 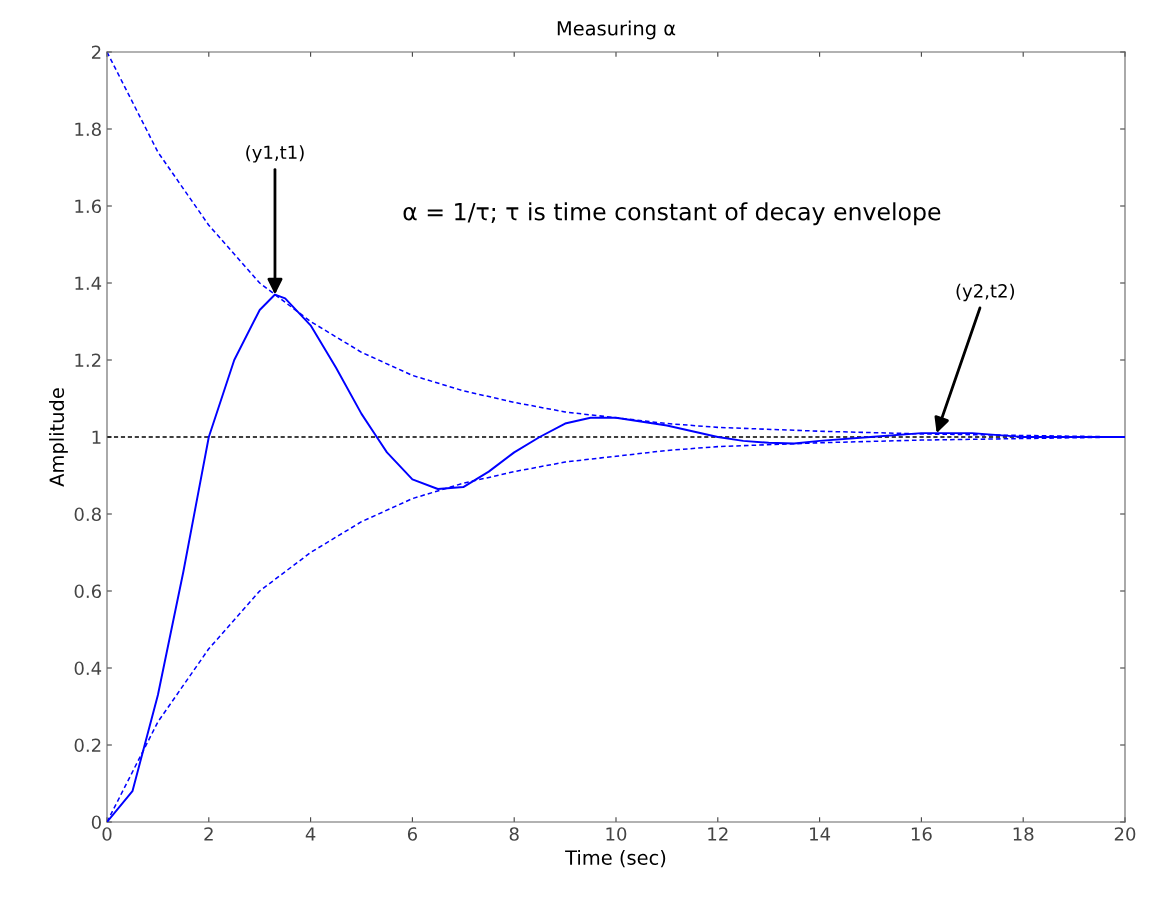 What do you see at coordinates (275, 154) in the screenshot?
I see `annotation: (y1,t1)` at bounding box center [275, 154].